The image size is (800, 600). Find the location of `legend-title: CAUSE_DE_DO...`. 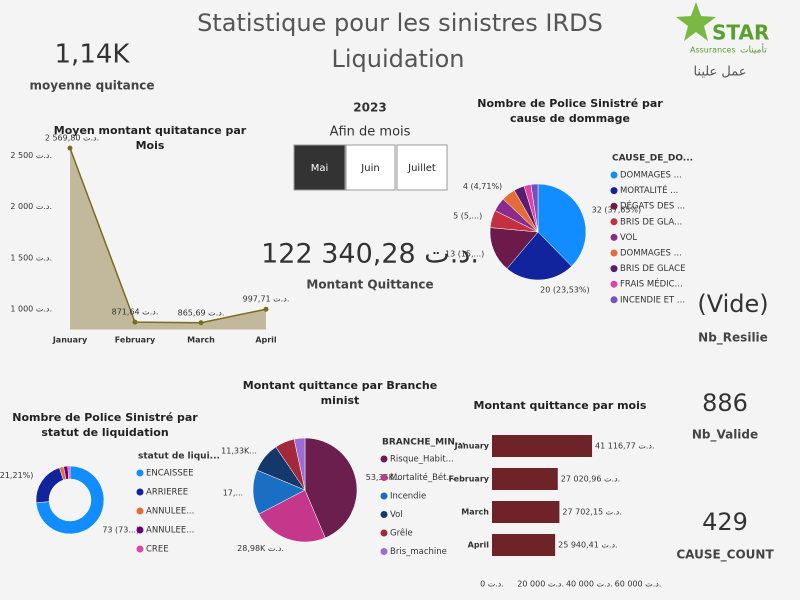

legend-title: CAUSE_DE_DO... is located at coordinates (652, 159).